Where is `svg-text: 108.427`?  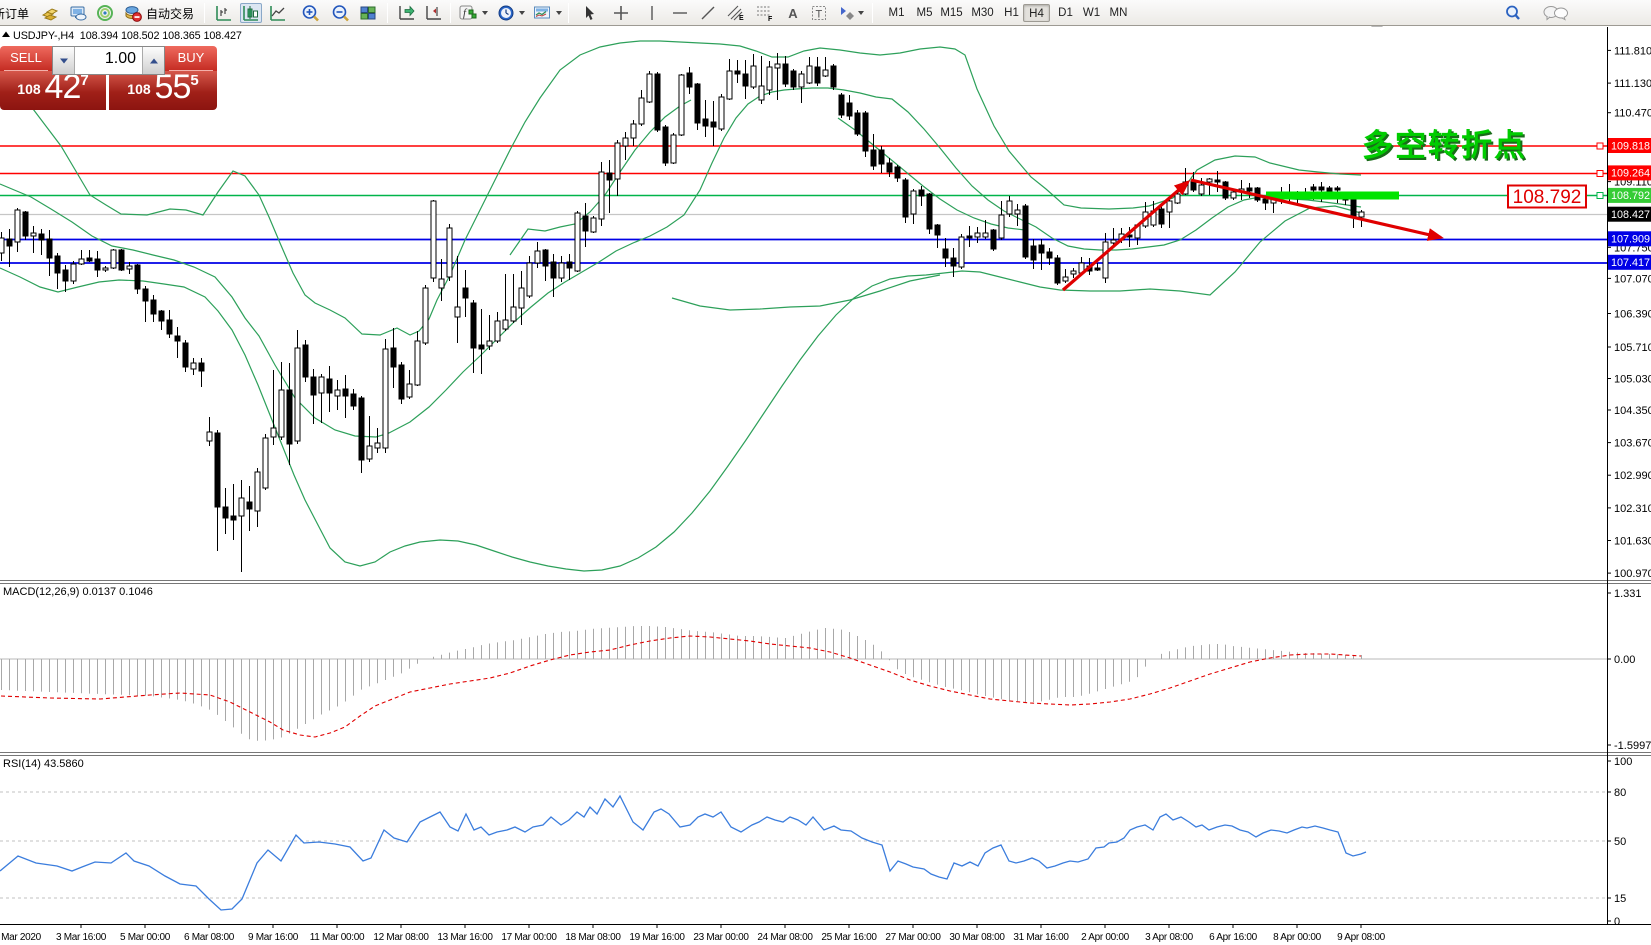
svg-text: 108.427 is located at coordinates (1630, 215).